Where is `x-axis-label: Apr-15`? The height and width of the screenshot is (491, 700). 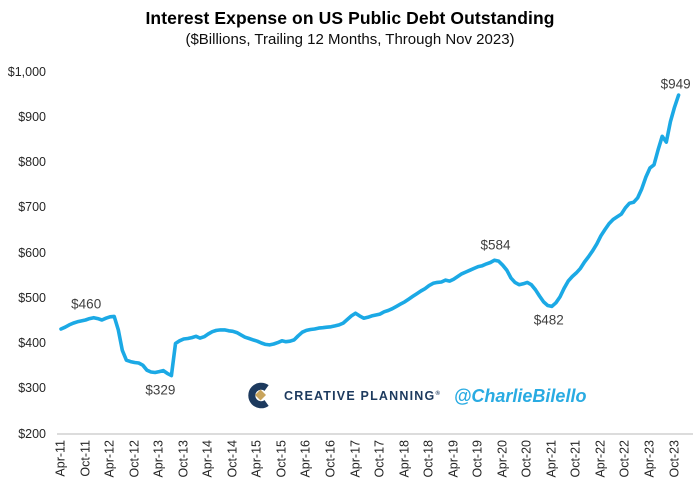
x-axis-label: Apr-15 is located at coordinates (256, 459).